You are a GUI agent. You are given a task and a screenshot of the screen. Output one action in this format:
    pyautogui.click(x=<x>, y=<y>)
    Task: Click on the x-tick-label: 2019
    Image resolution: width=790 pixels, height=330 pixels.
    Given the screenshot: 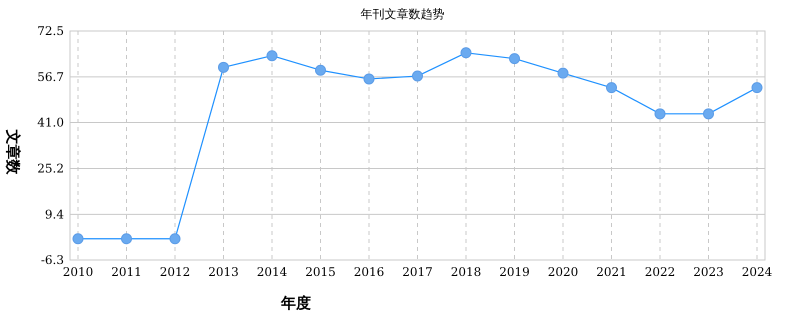 What is the action you would take?
    pyautogui.click(x=514, y=272)
    